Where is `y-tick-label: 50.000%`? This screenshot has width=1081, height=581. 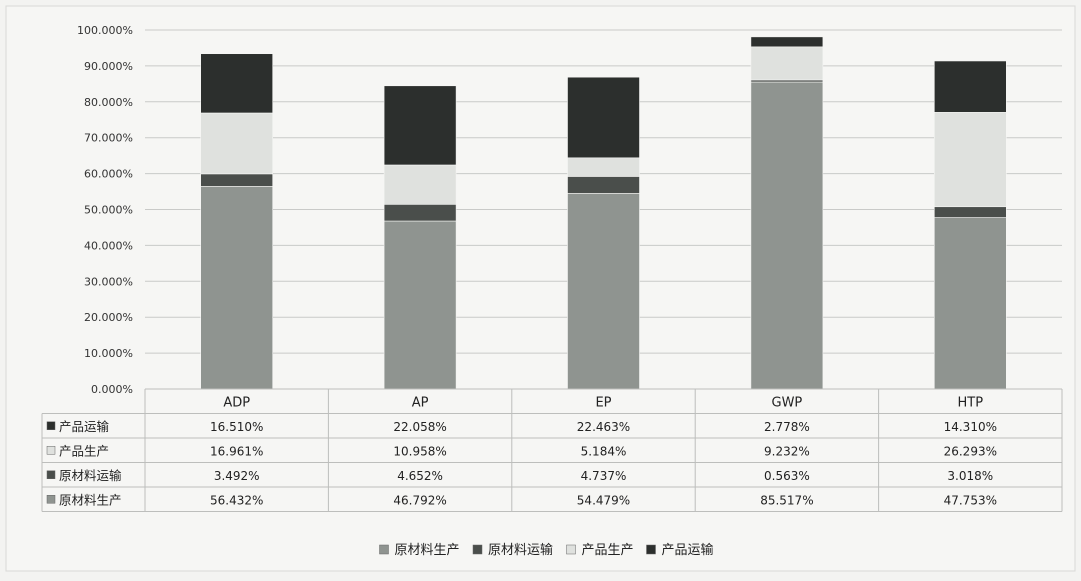
y-tick-label: 50.000% is located at coordinates (108, 210).